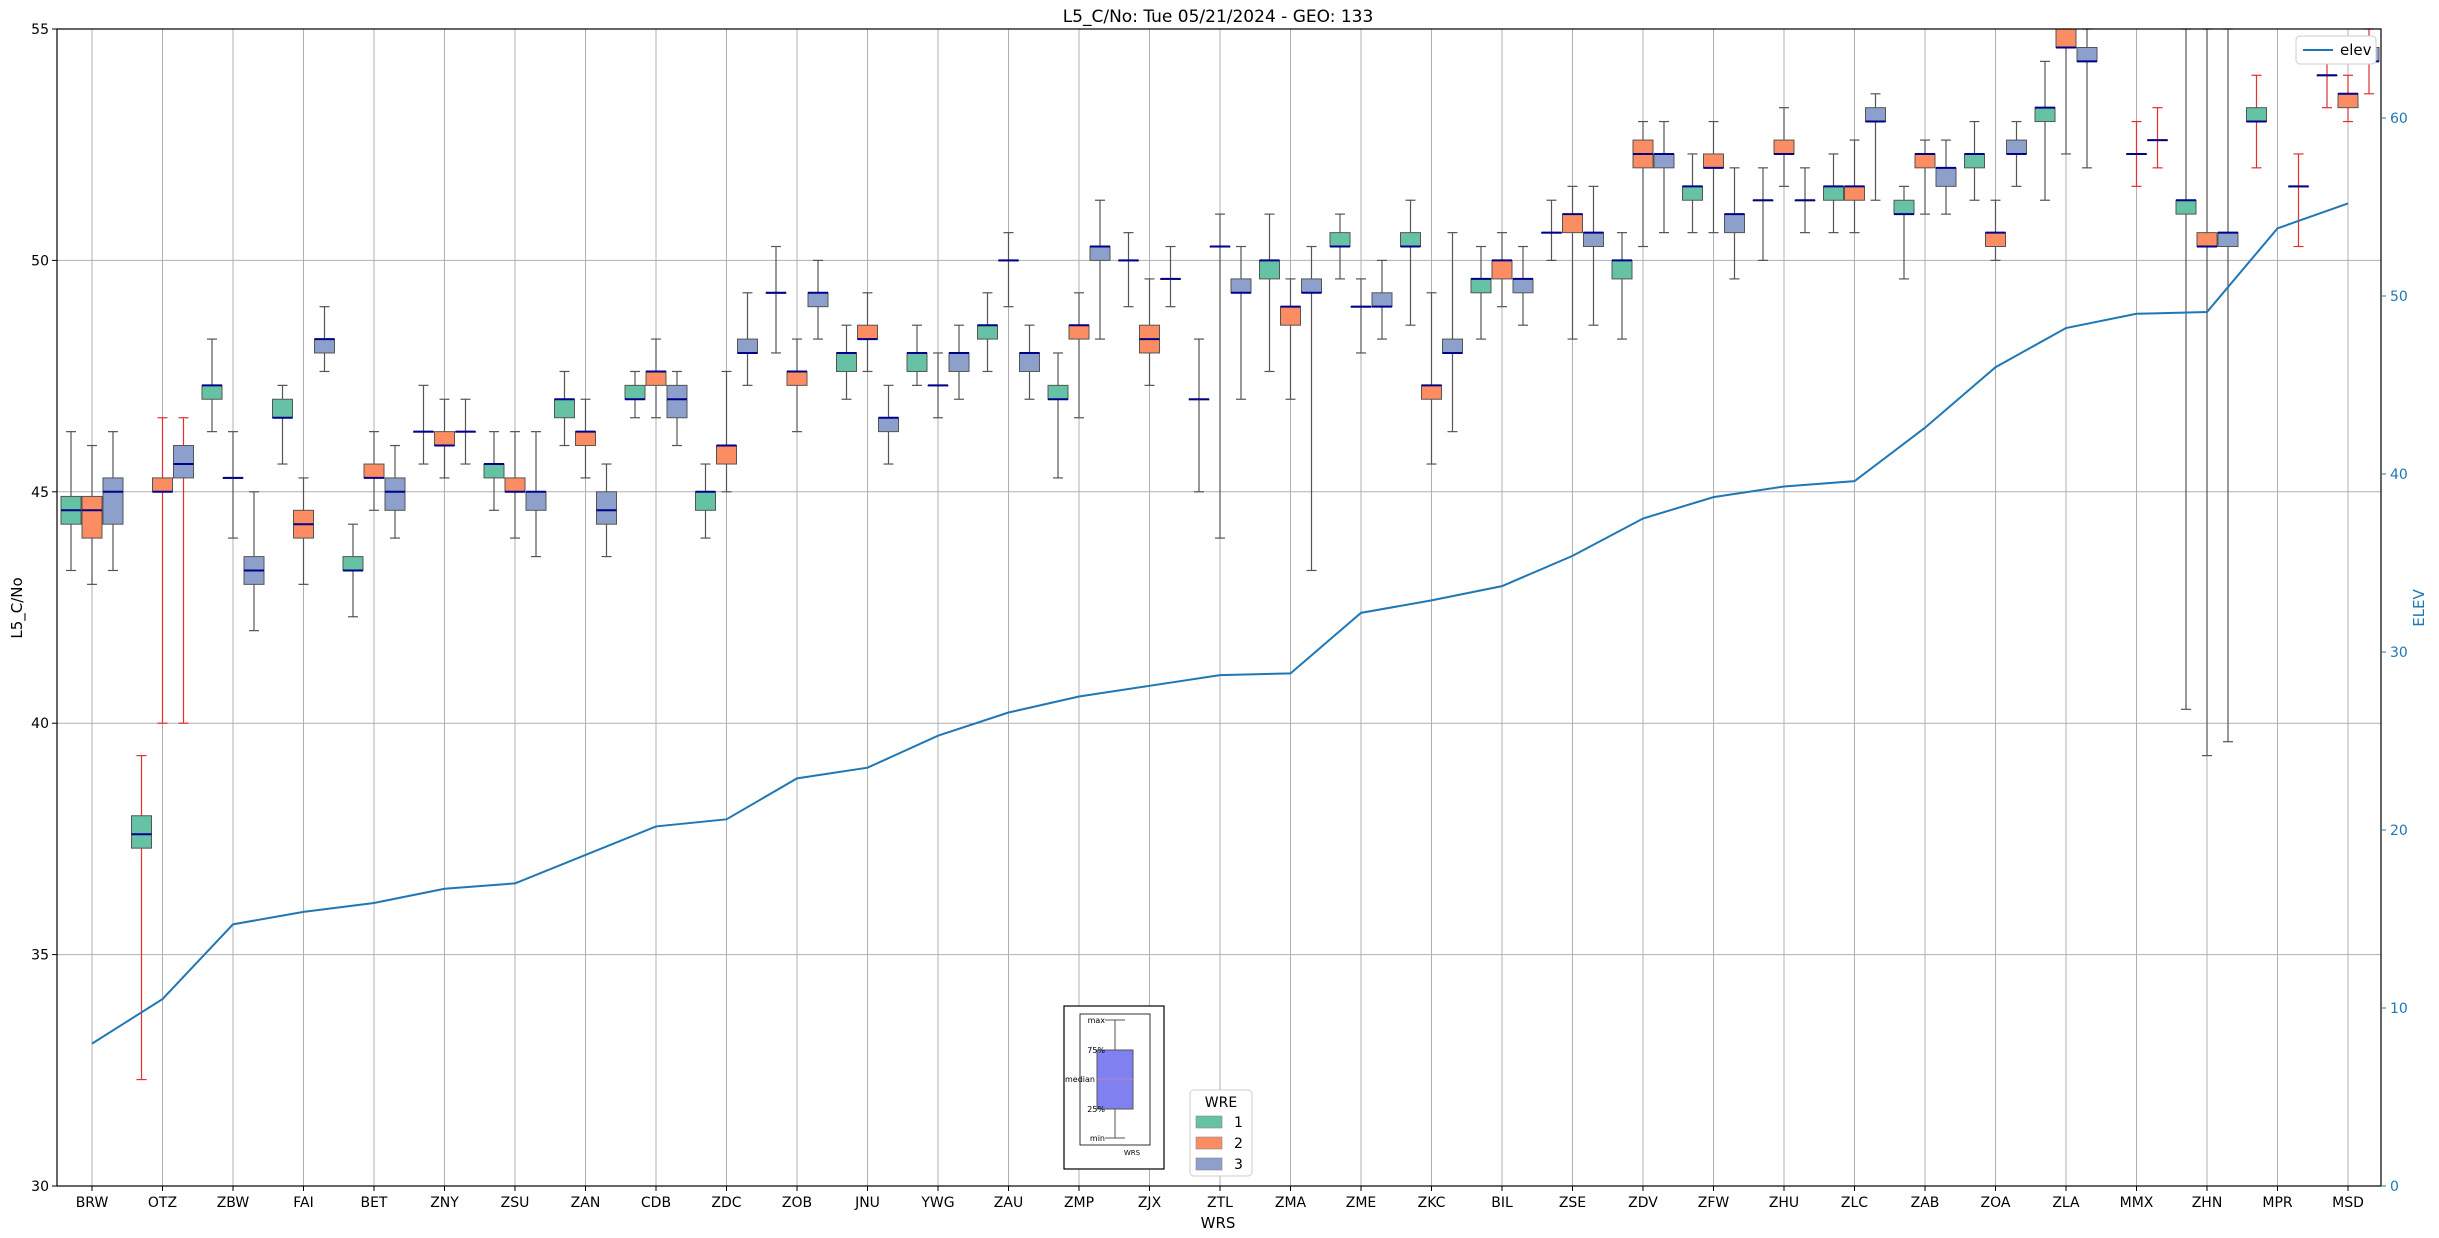 The image size is (2439, 1238). Describe the element at coordinates (1340, 246) in the screenshot. I see `box-ZME-wre1` at that location.